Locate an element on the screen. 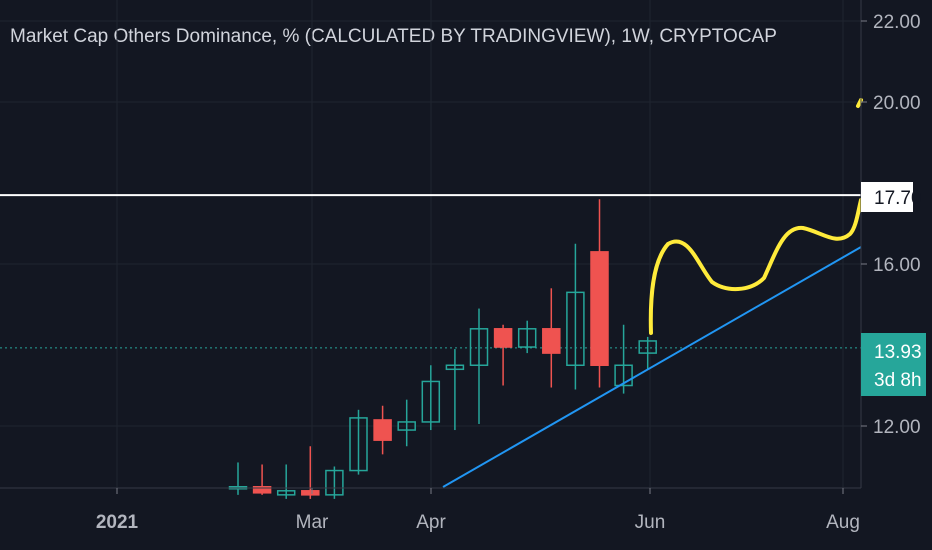 Image resolution: width=932 pixels, height=550 pixels. time-tick-label: Apr is located at coordinates (431, 522).